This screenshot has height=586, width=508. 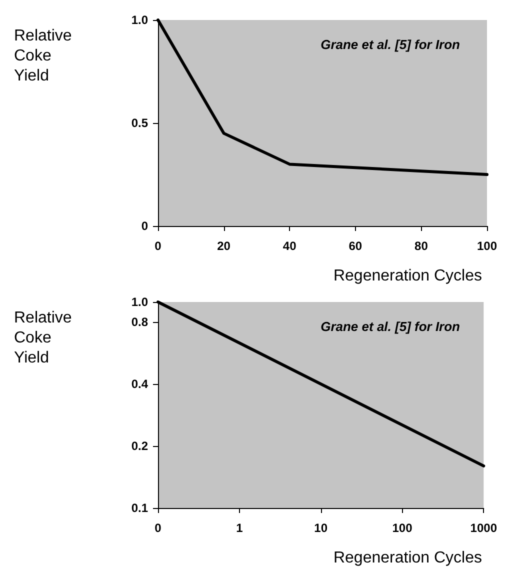 What do you see at coordinates (139, 445) in the screenshot?
I see `y-tick-label: 0.2` at bounding box center [139, 445].